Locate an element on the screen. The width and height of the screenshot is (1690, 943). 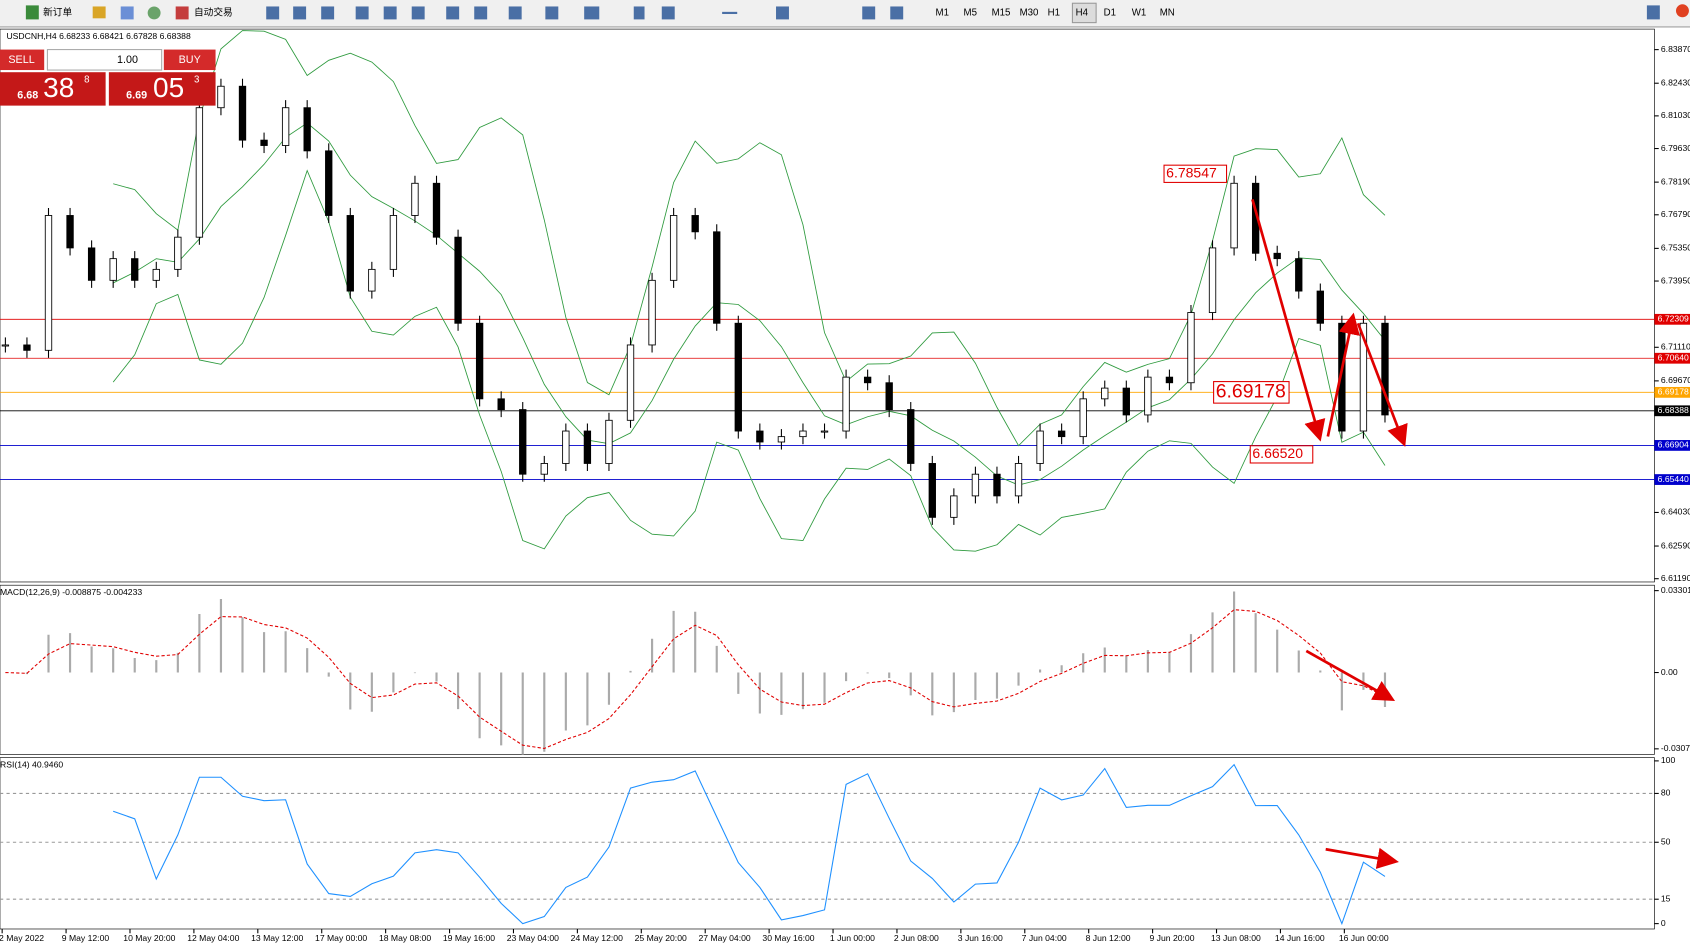
buy-price-box is located at coordinates (162, 89).